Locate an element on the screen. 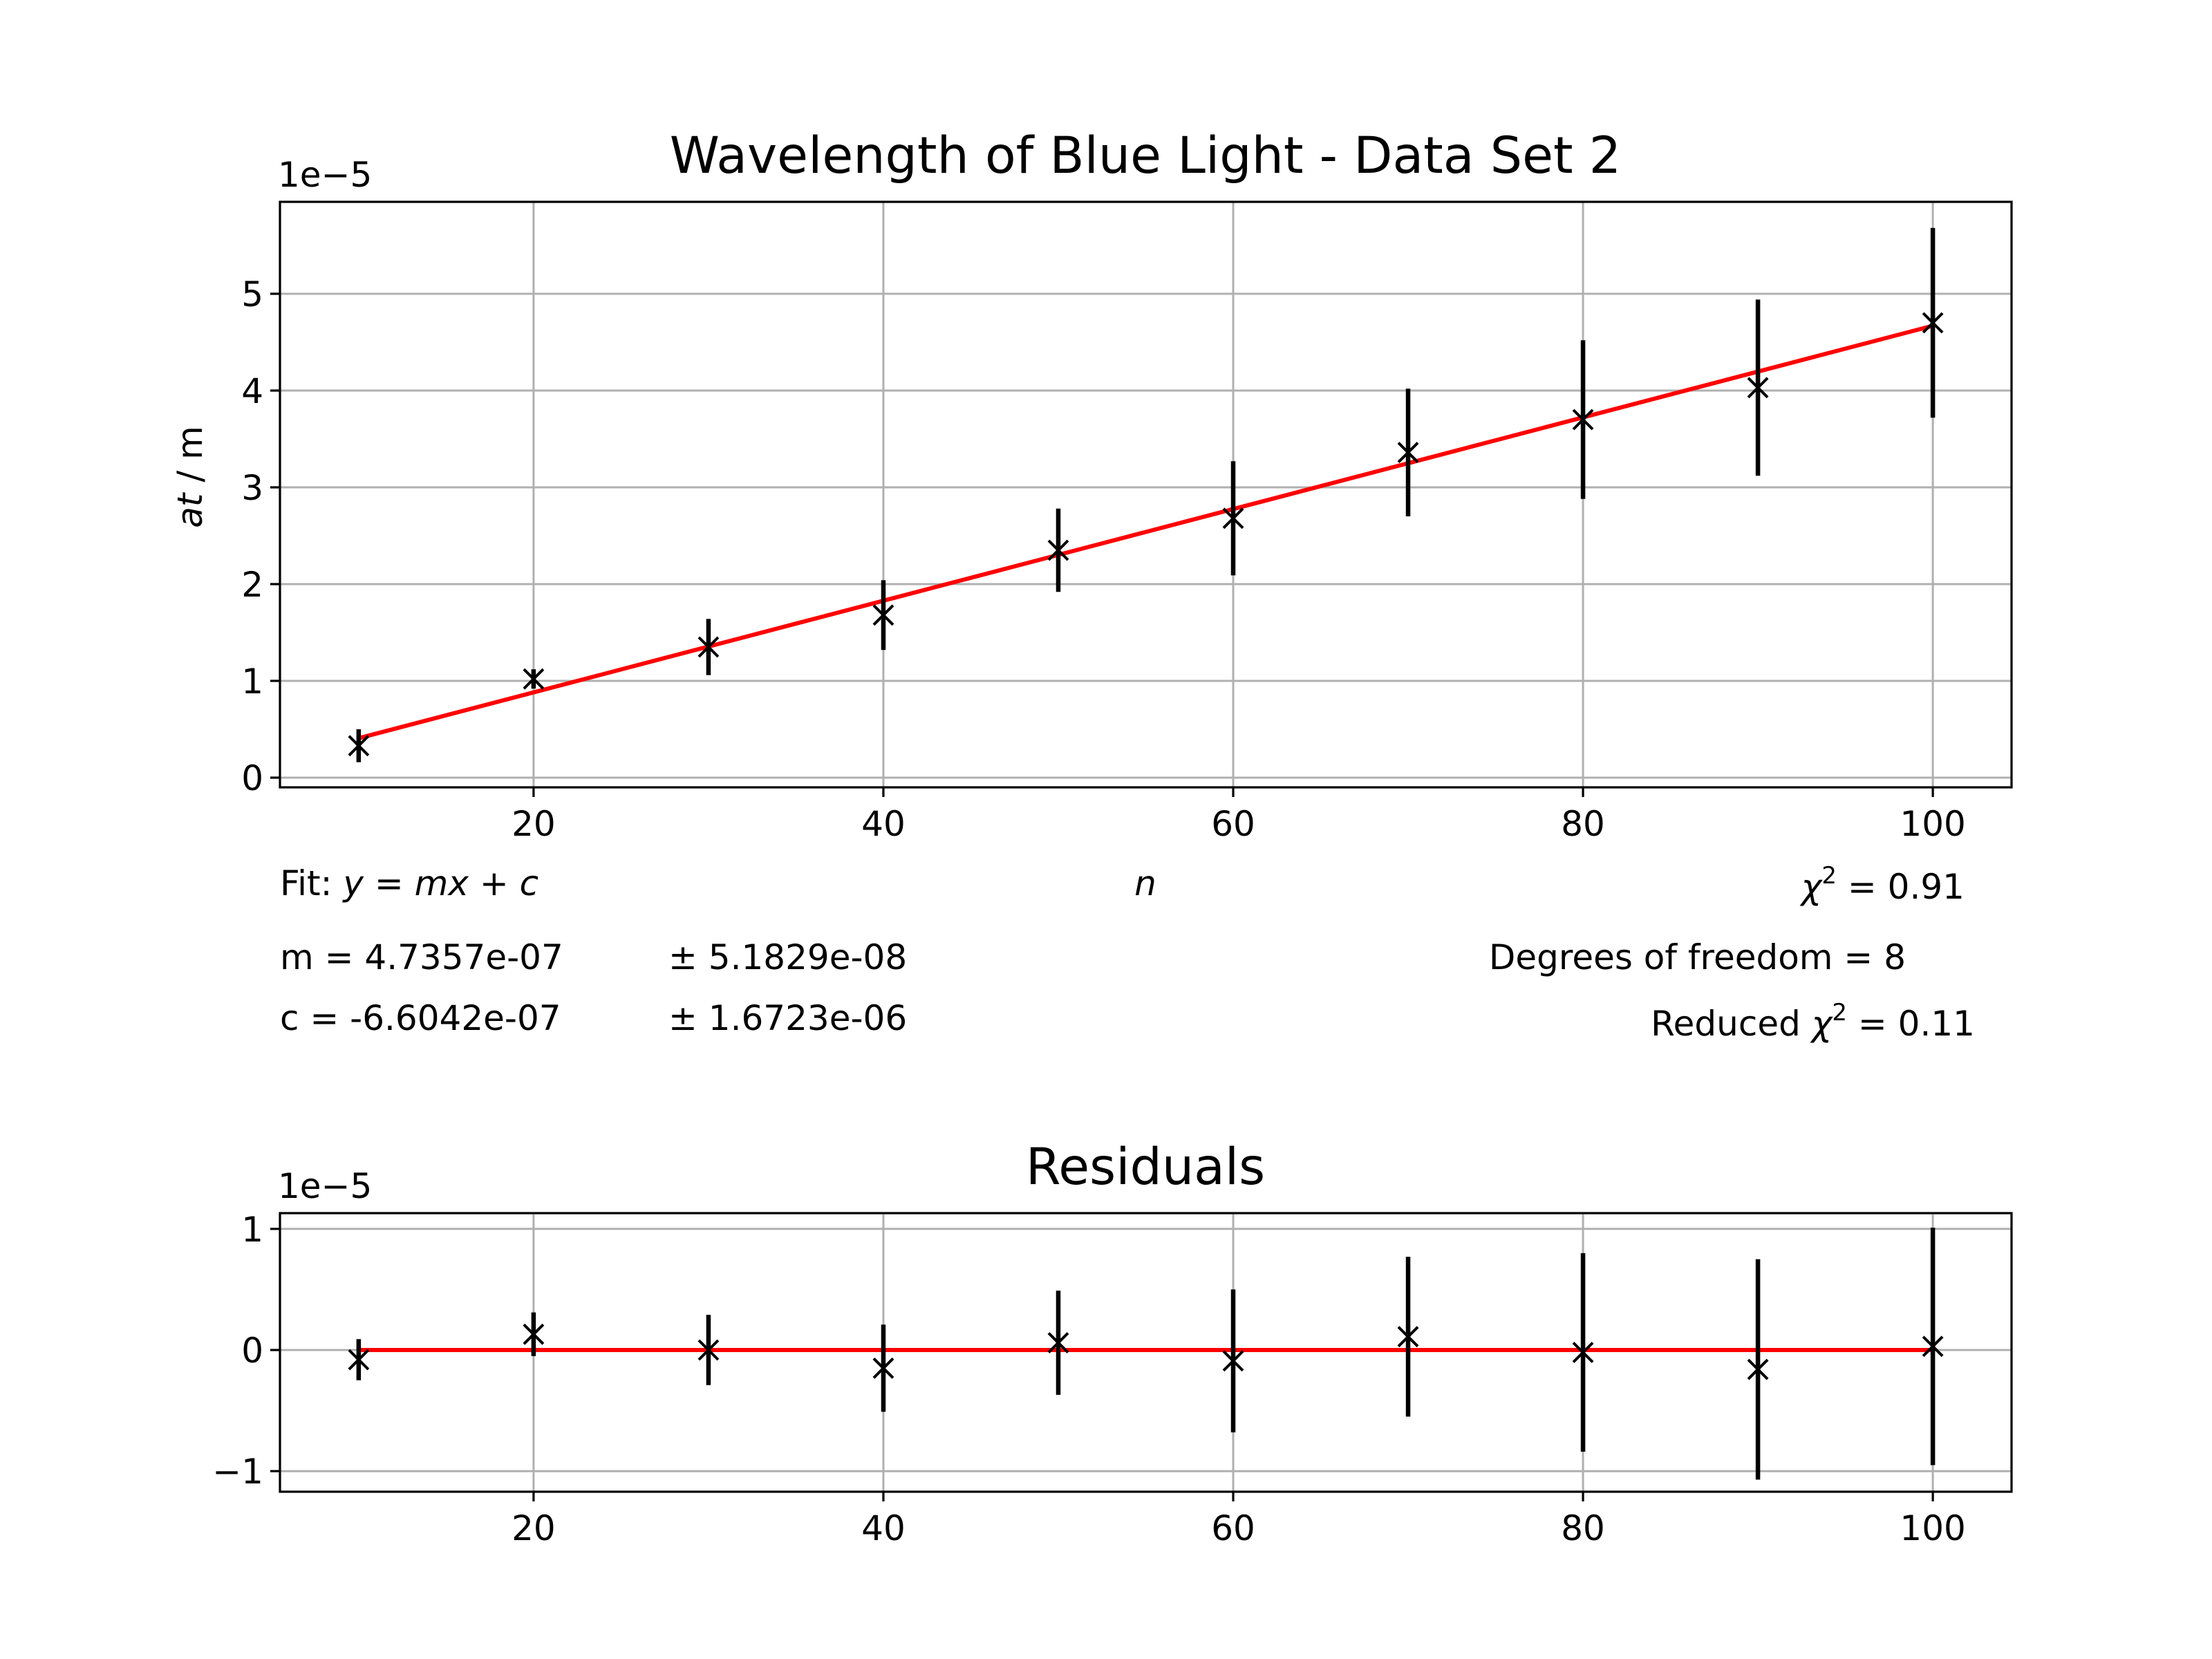  residuals-x-tick-label: 100 is located at coordinates (1933, 1528).